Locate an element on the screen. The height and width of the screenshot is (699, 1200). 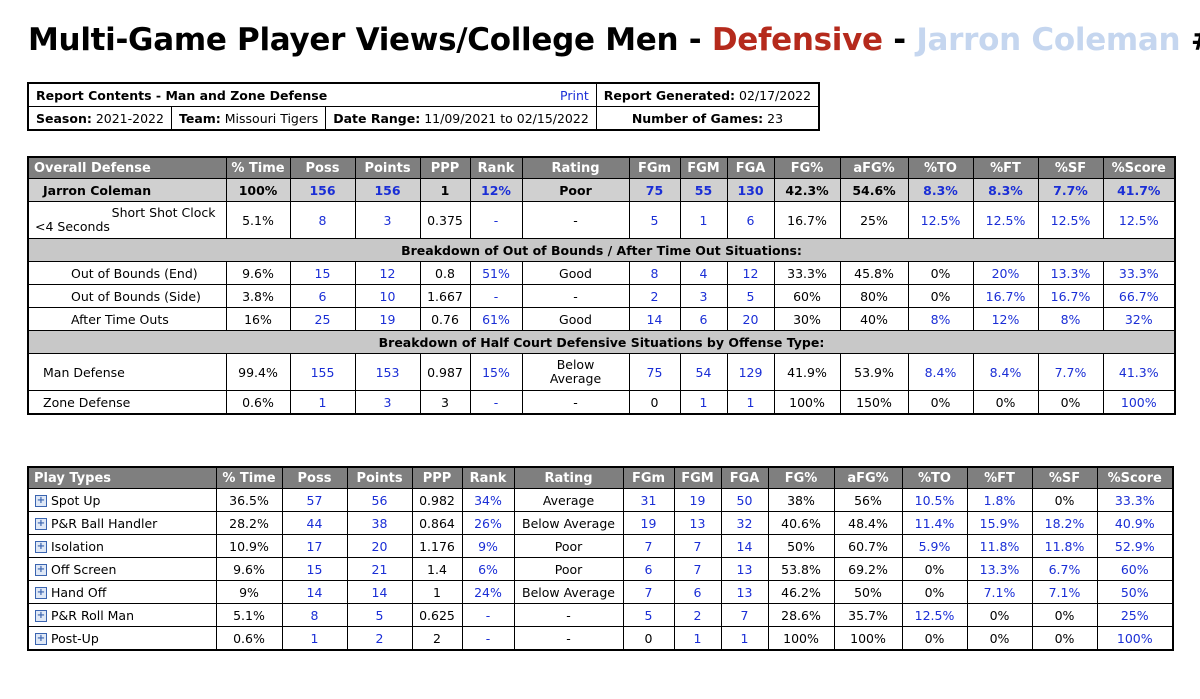
cell-ft-pct: 1.8% is located at coordinates (999, 500).